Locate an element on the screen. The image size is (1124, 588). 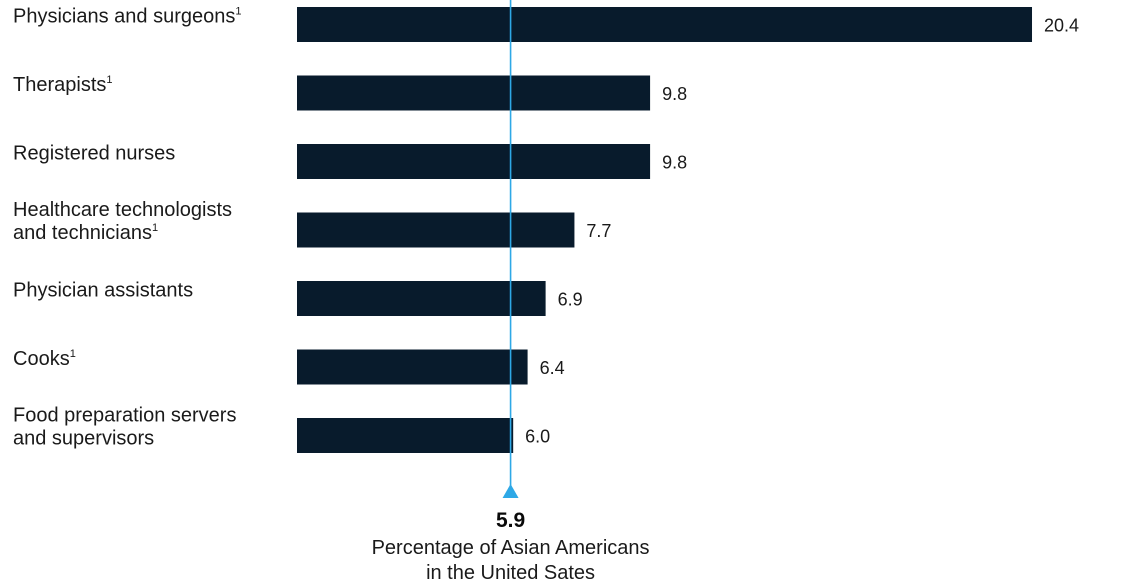
reference-caption: in the United Sates is located at coordinates (510, 573).